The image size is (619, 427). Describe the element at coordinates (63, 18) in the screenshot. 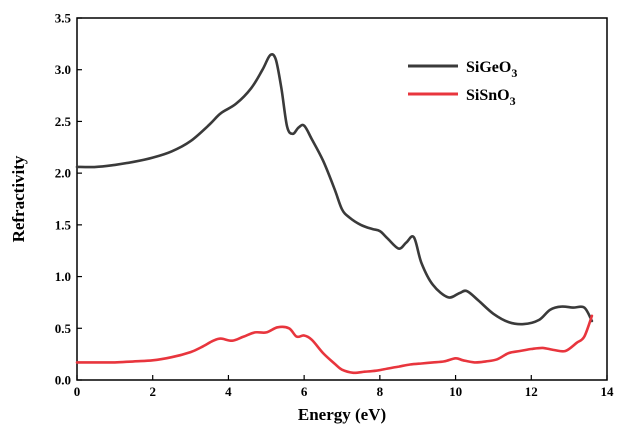

I see `y-tick-label-7: 3.5` at that location.